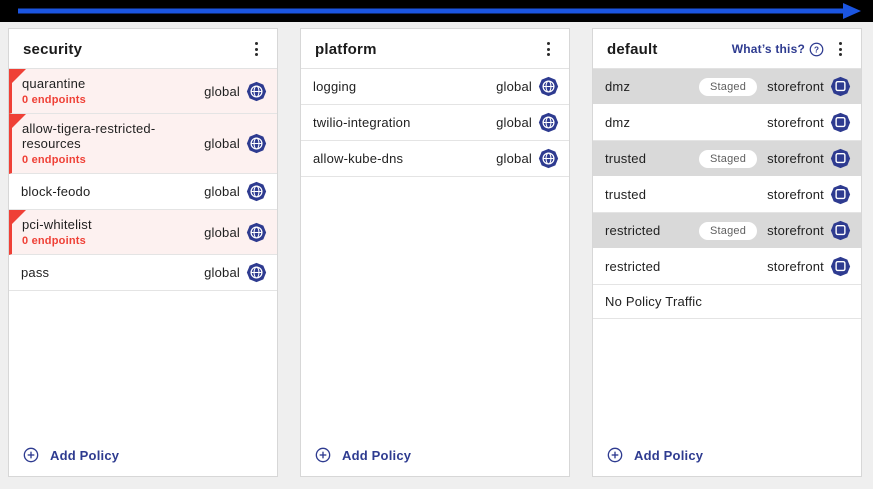  I want to click on question-circle-icon, so click(816, 49).